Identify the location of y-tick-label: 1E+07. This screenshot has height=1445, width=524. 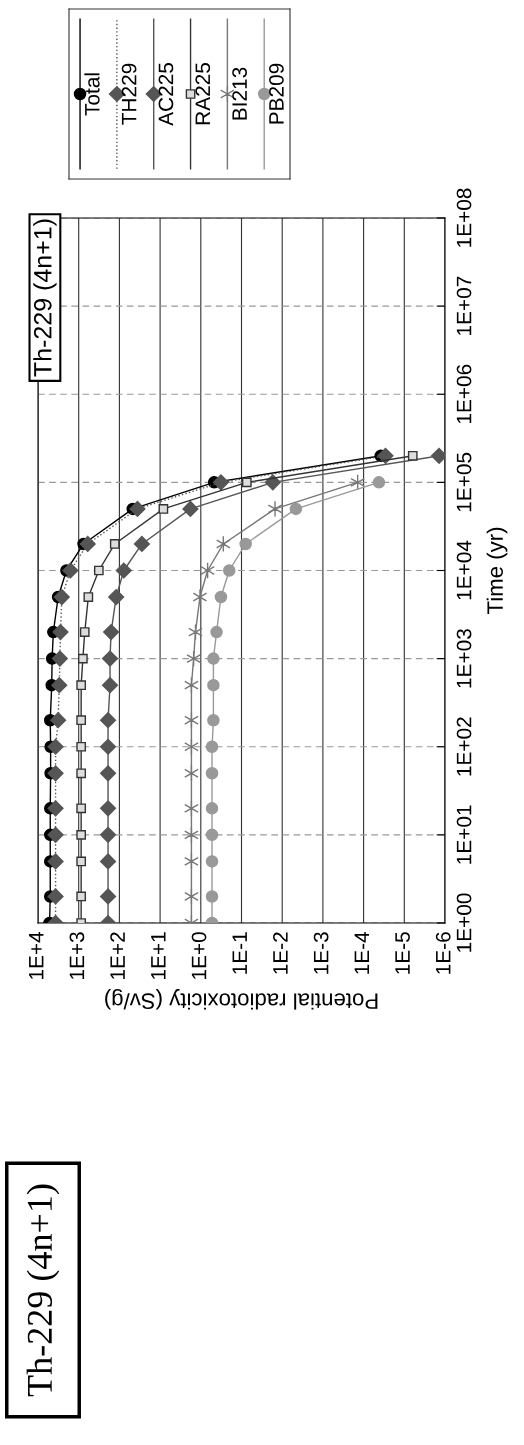
(464, 305).